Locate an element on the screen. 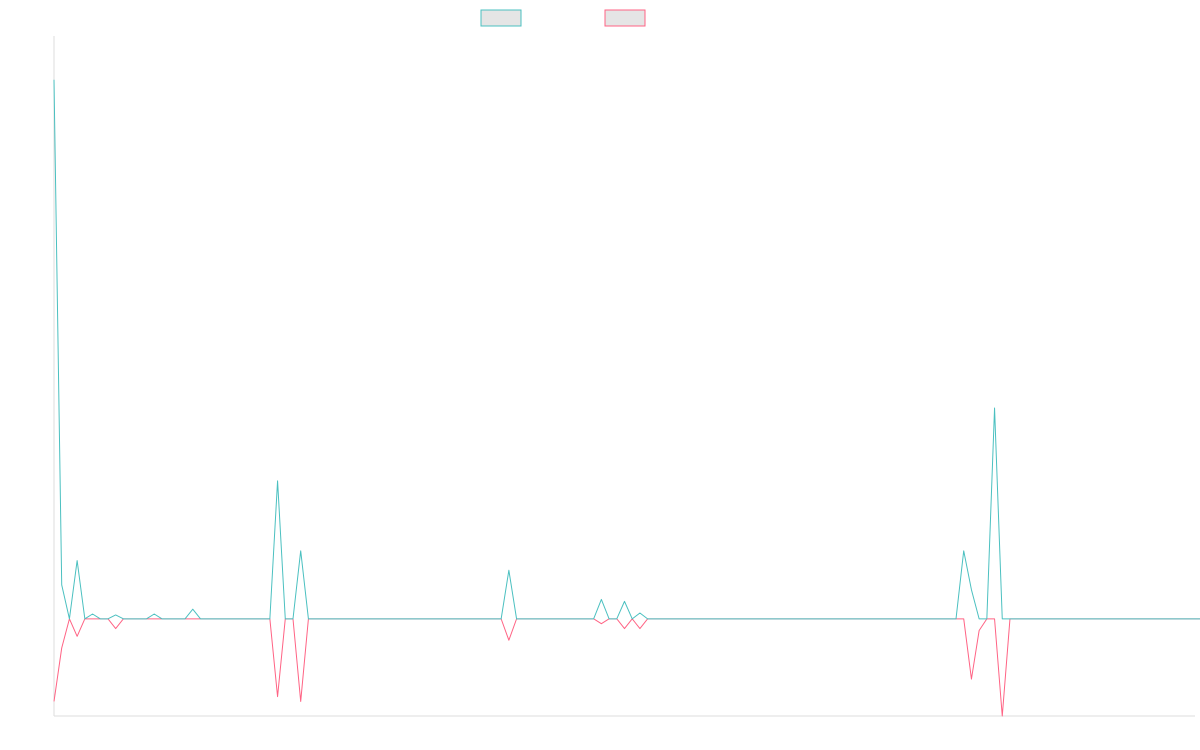 This screenshot has width=1200, height=750. legend-swatch-series-b is located at coordinates (625, 18).